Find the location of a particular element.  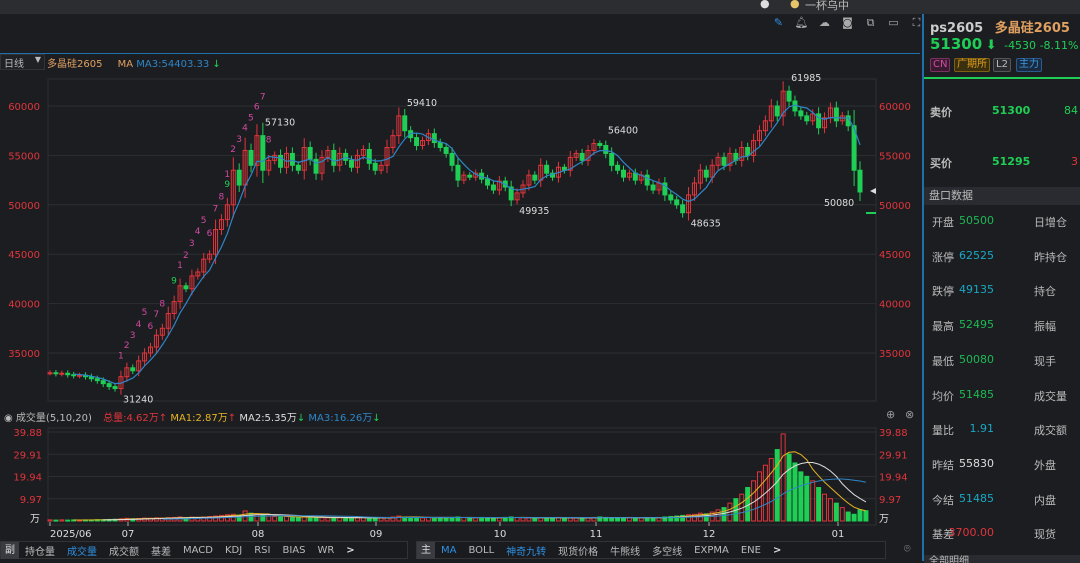

period-select: 日线 ▼ is located at coordinates (22, 62).